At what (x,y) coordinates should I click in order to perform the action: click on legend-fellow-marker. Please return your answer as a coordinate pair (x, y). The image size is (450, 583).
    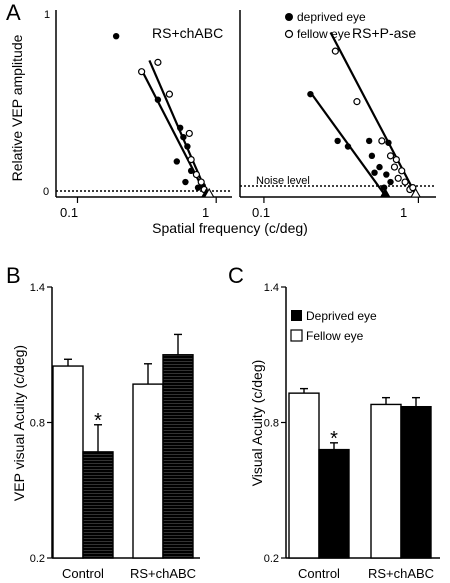
    Looking at the image, I should click on (289, 34).